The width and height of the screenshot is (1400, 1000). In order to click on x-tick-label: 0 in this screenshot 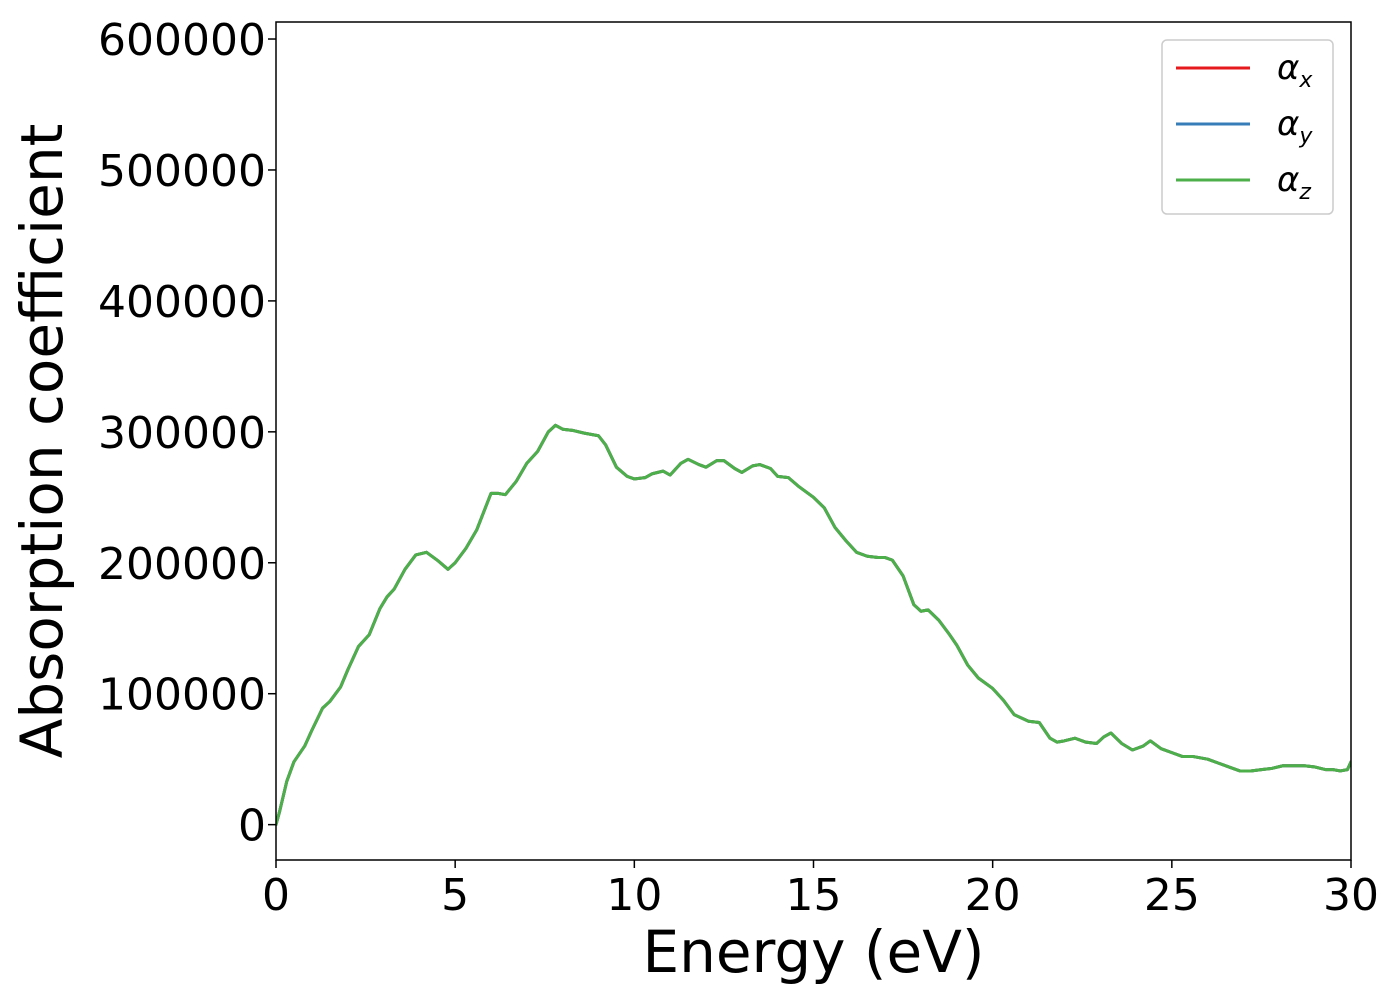, I will do `click(276, 895)`.